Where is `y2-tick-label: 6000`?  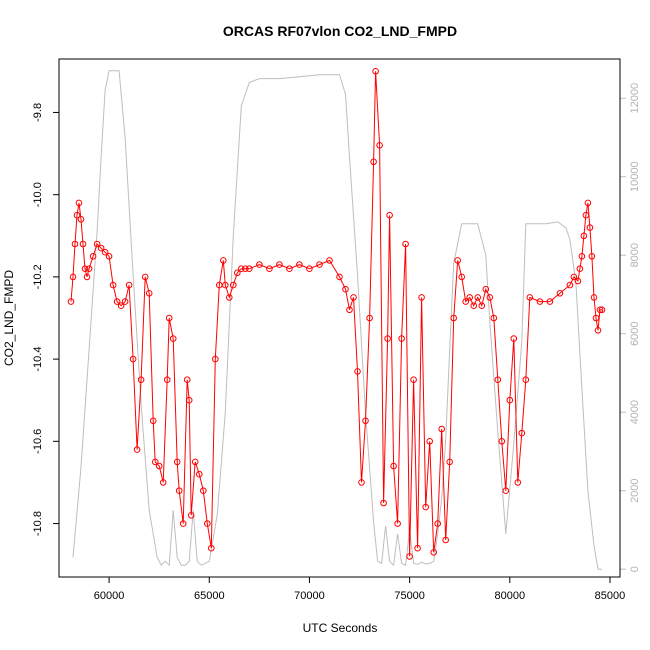 y2-tick-label: 6000 is located at coordinates (635, 333).